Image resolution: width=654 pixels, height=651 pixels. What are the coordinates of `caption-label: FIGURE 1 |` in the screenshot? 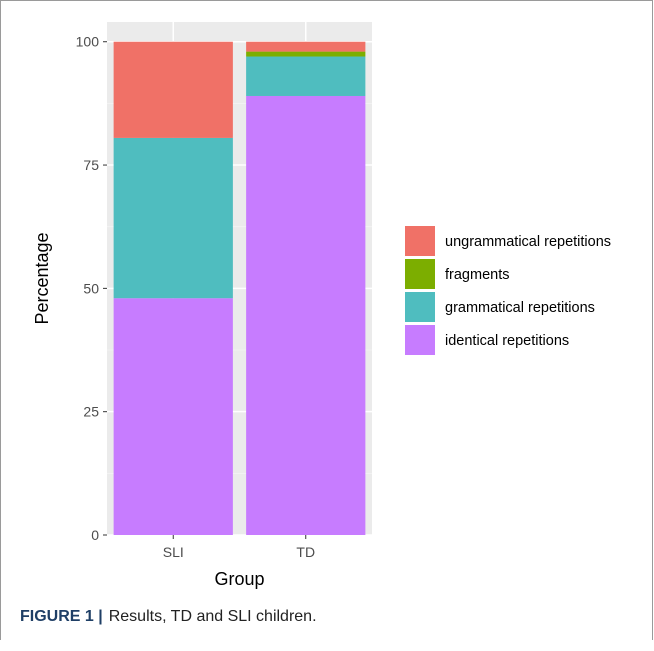 It's located at (61, 616).